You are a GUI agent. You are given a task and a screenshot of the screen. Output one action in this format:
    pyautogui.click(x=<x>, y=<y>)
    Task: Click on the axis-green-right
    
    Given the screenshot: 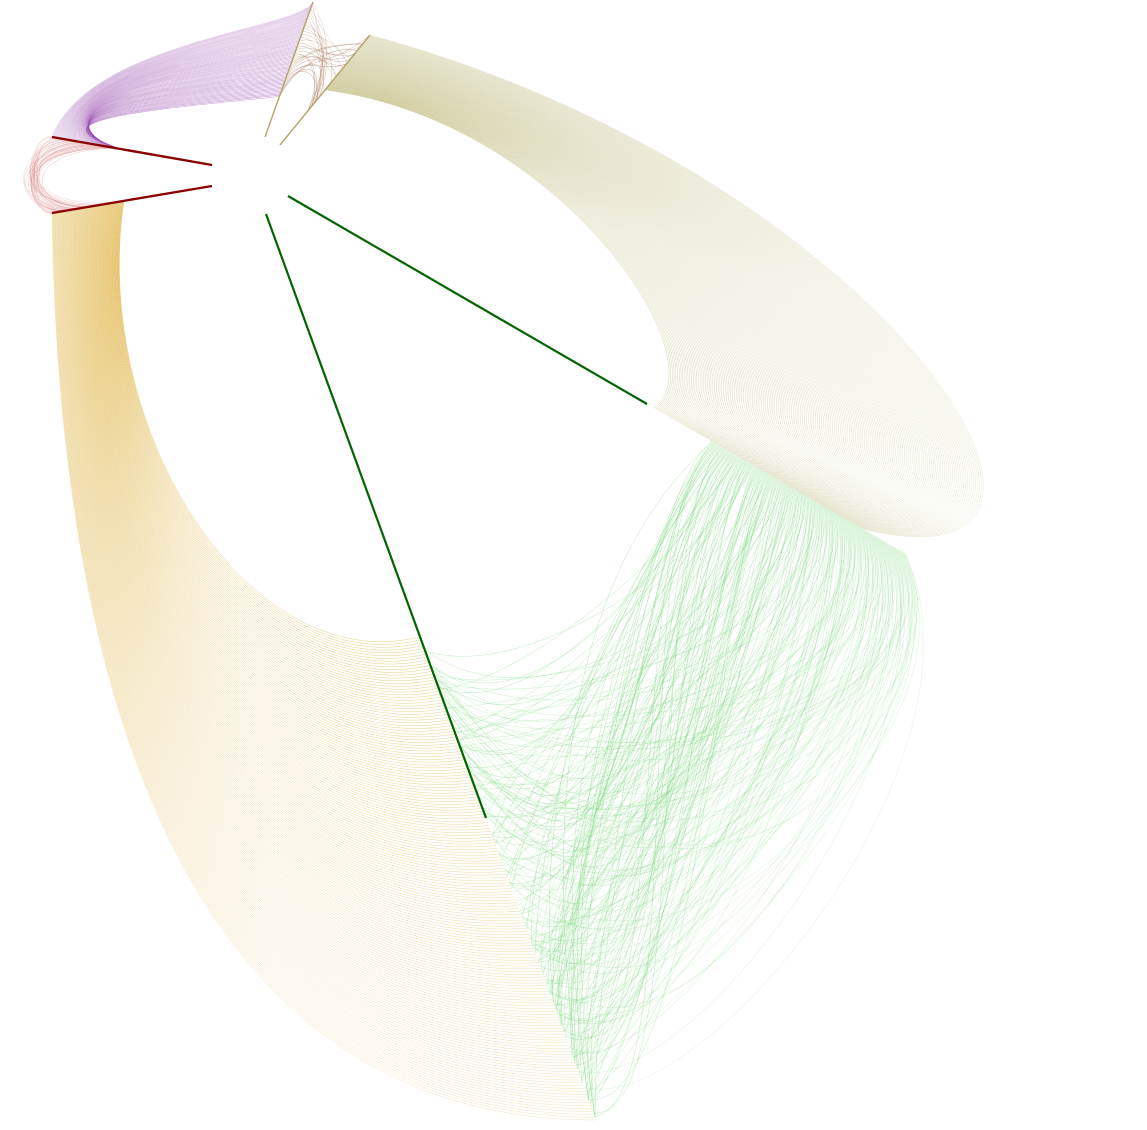 What is the action you would take?
    pyautogui.click(x=467, y=300)
    